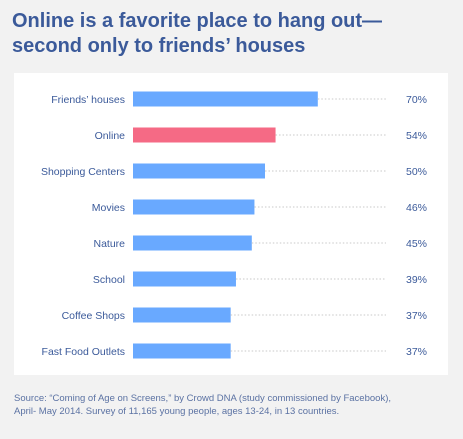 This screenshot has width=463, height=439. I want to click on value-label: 46%, so click(416, 208).